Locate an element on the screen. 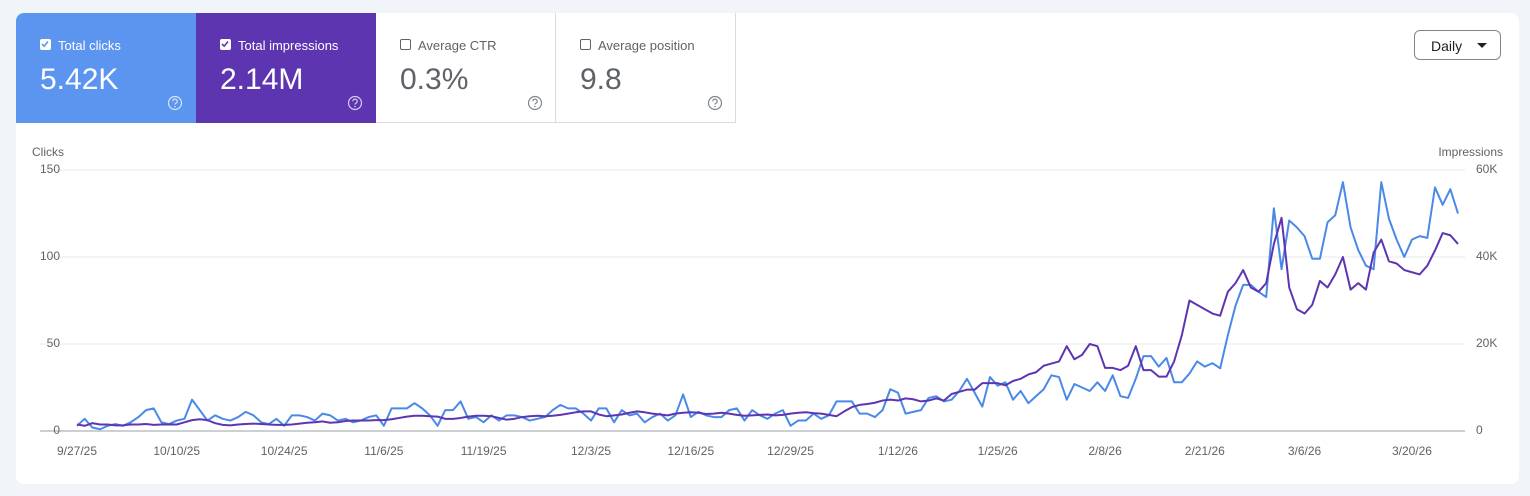 Image resolution: width=1530 pixels, height=496 pixels. x-tick-label: 12/3/25 is located at coordinates (591, 451).